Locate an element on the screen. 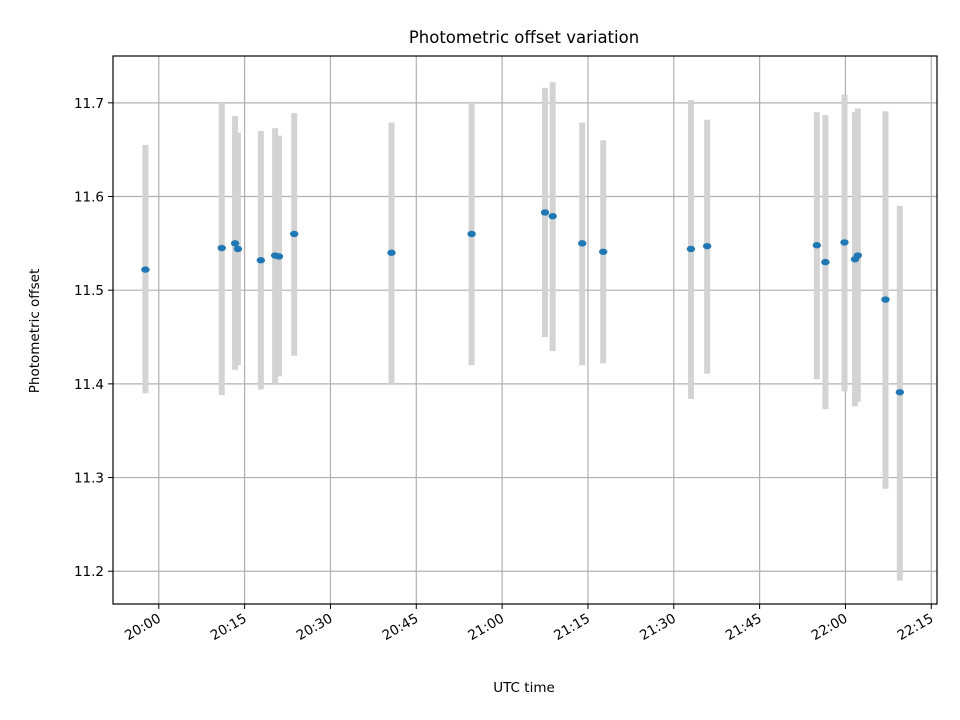  x-tick-label: 21:30 is located at coordinates (658, 627).